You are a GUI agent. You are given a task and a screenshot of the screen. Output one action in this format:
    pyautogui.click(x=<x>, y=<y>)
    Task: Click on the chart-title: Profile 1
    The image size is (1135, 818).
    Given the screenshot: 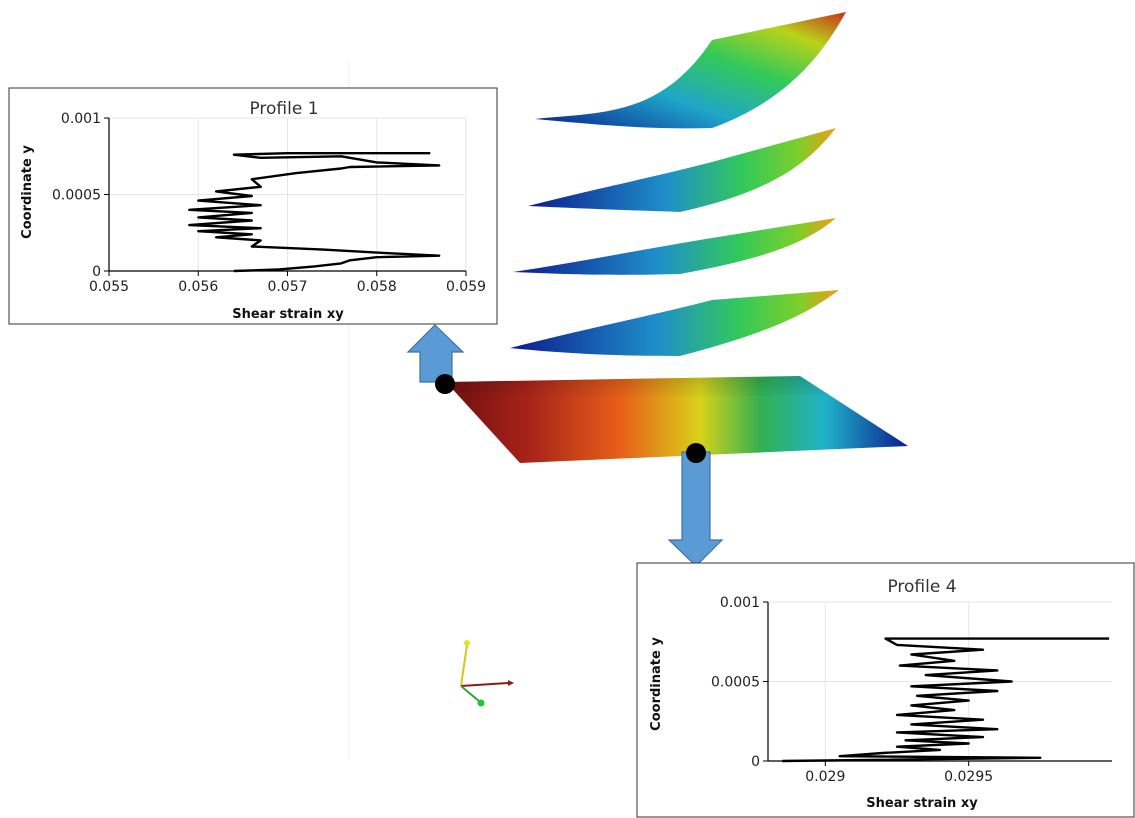 What is the action you would take?
    pyautogui.click(x=283, y=109)
    